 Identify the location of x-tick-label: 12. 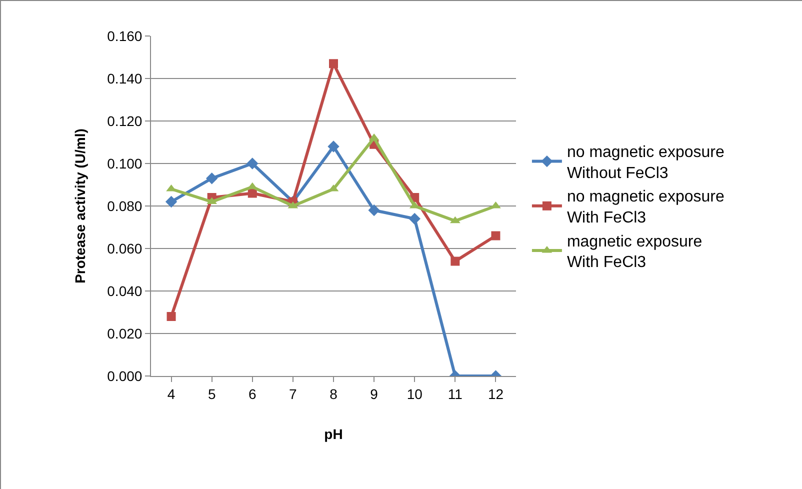
(496, 394).